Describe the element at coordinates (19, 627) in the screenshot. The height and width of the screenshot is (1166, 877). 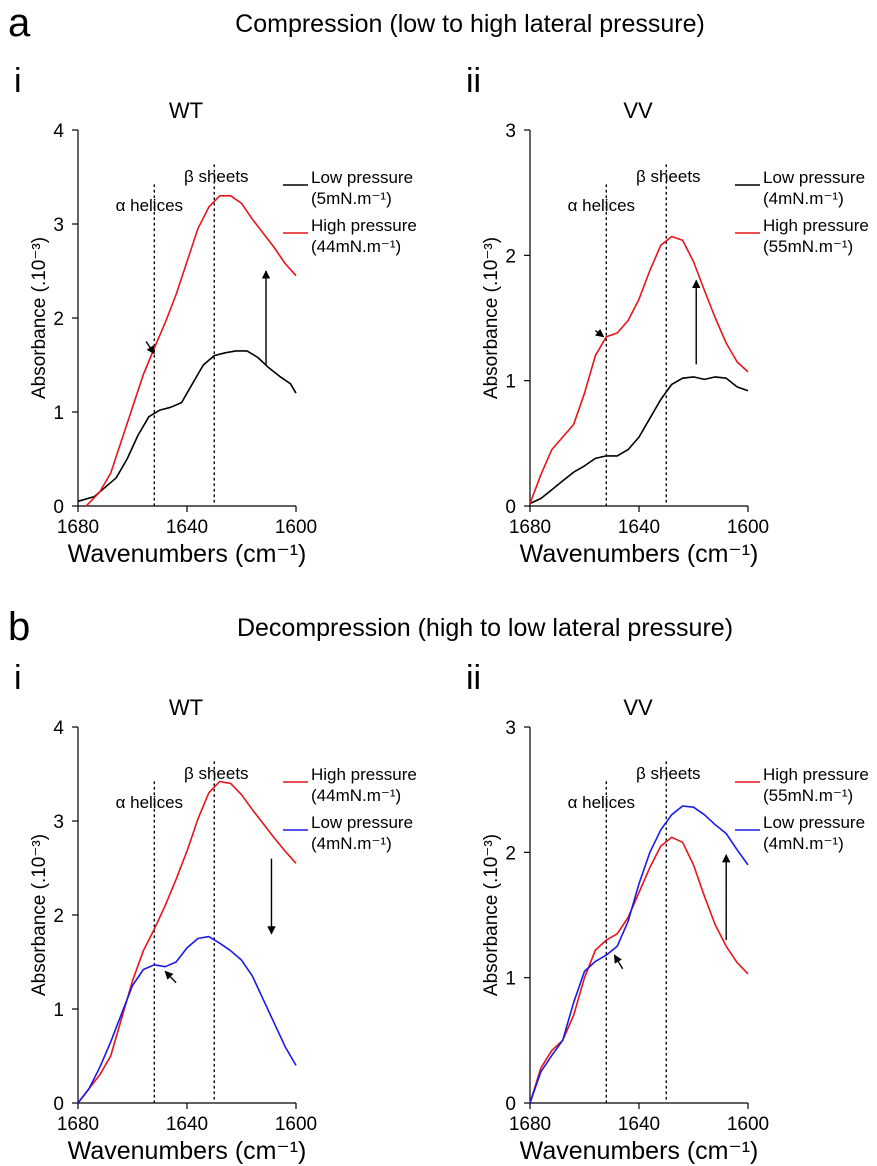
I see `section-b-letter: b` at that location.